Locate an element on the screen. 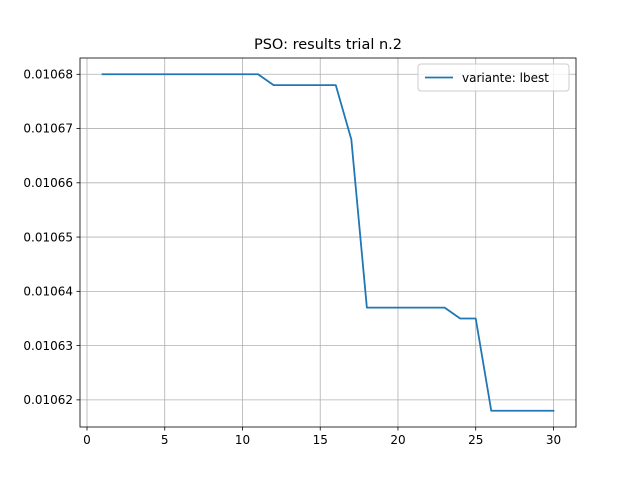 Image resolution: width=640 pixels, height=480 pixels. y-tick-label: 0.01068 is located at coordinates (48, 74).